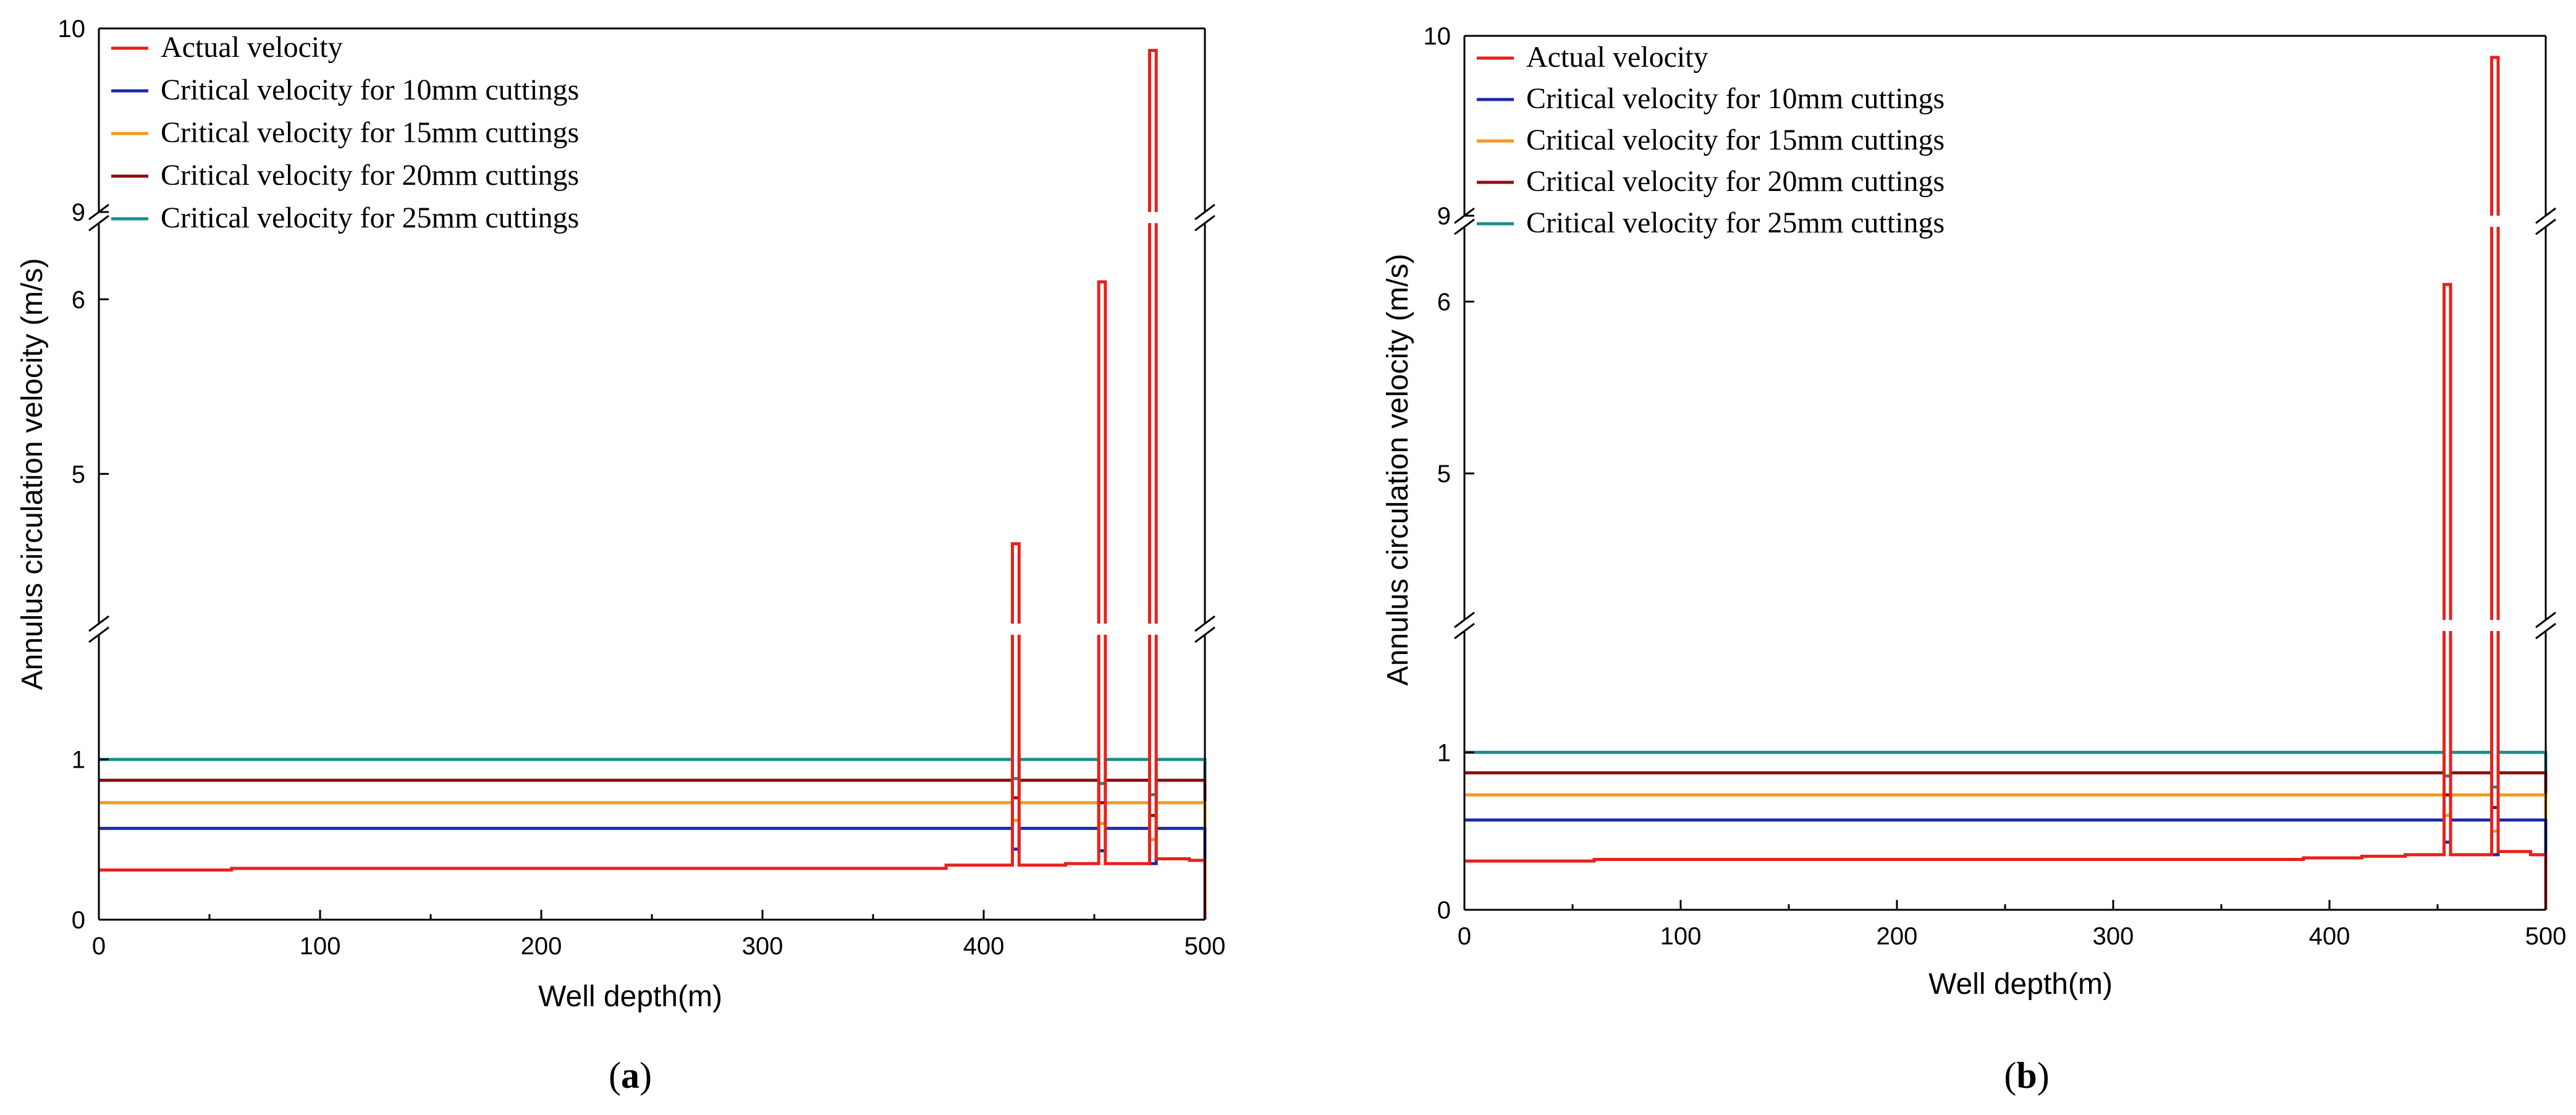 Image resolution: width=2576 pixels, height=1115 pixels. What do you see at coordinates (762, 946) in the screenshot?
I see `x-tick-label-a-300: 300` at bounding box center [762, 946].